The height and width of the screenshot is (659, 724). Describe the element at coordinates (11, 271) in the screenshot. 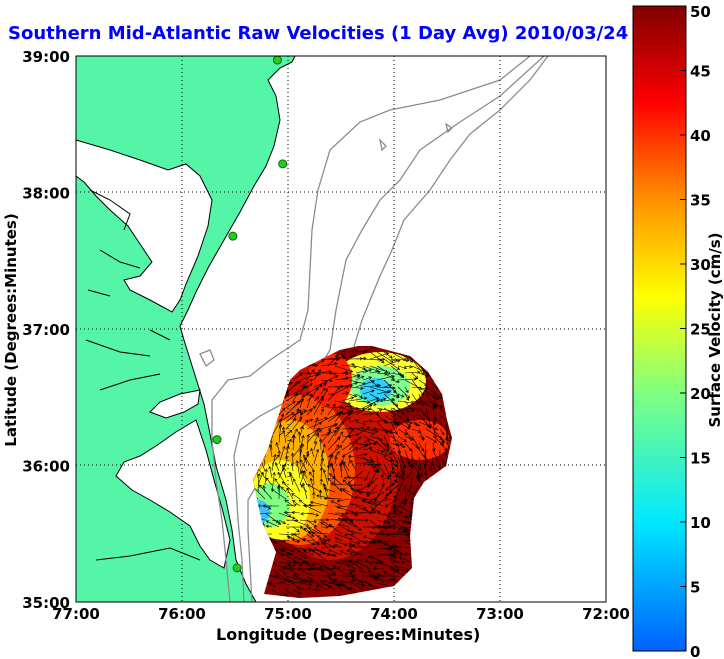

I see `y-axis-label-wrap: Latitude (Degrees:Minutes)` at that location.